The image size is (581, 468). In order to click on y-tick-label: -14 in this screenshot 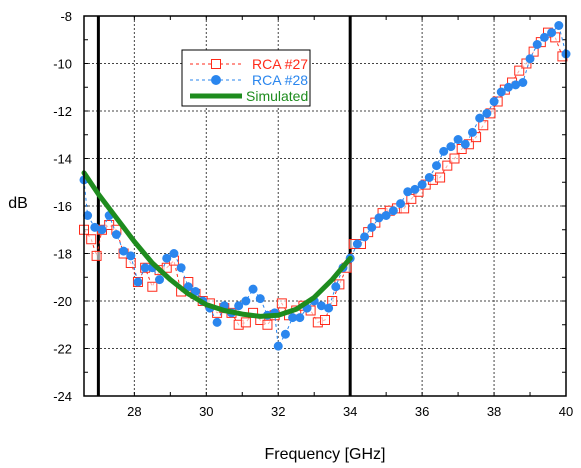, I will do `click(62, 159)`.